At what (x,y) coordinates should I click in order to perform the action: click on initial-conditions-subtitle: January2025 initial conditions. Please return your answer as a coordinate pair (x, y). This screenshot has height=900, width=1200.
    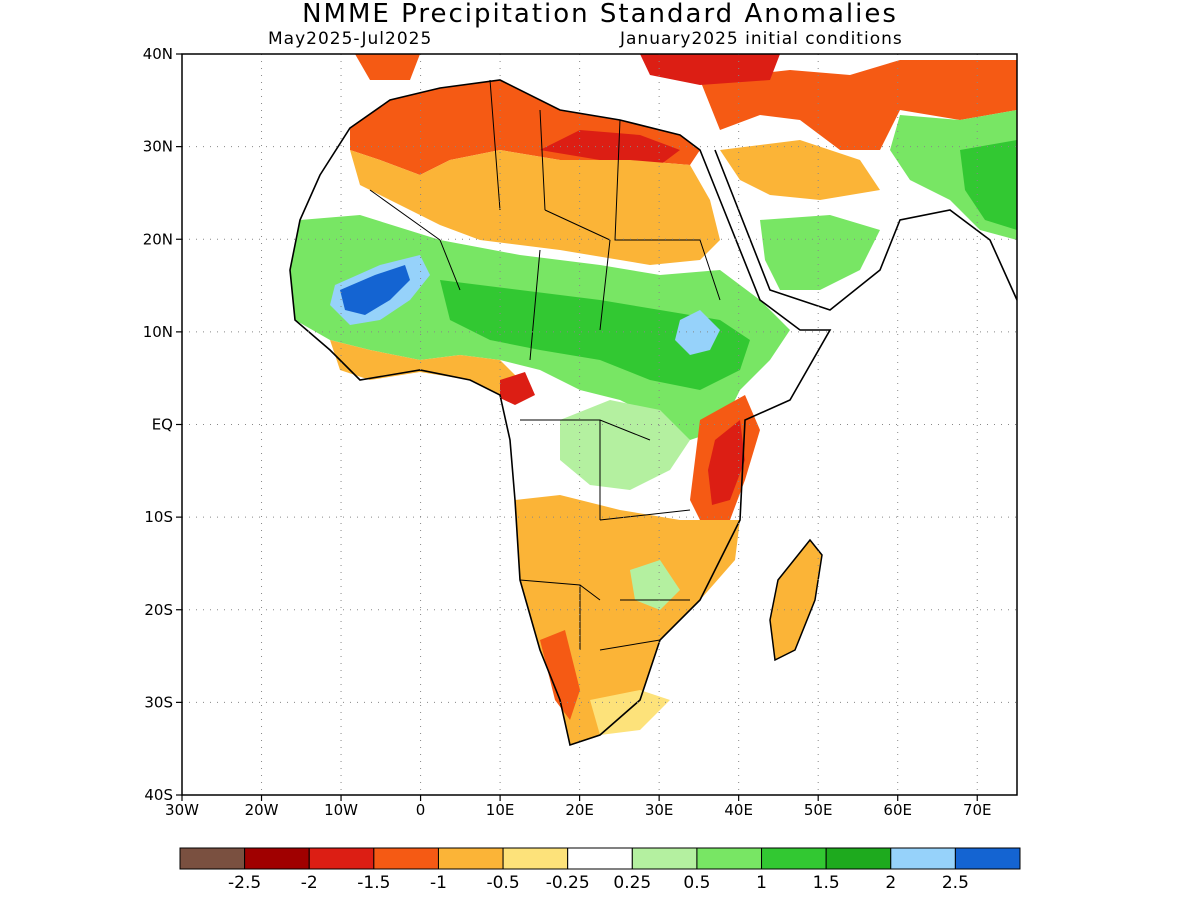
    Looking at the image, I should click on (761, 39).